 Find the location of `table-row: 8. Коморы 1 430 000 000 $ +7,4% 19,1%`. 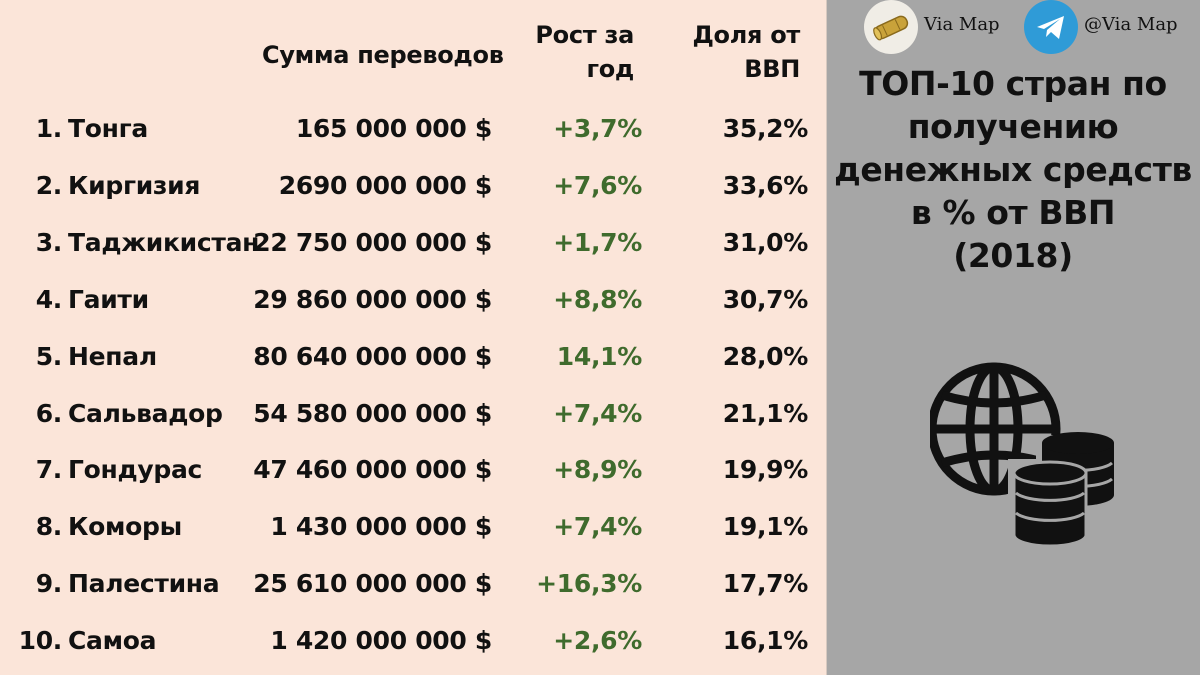

table-row: 8. Коморы 1 430 000 000 $ +7,4% 19,1% is located at coordinates (413, 527).